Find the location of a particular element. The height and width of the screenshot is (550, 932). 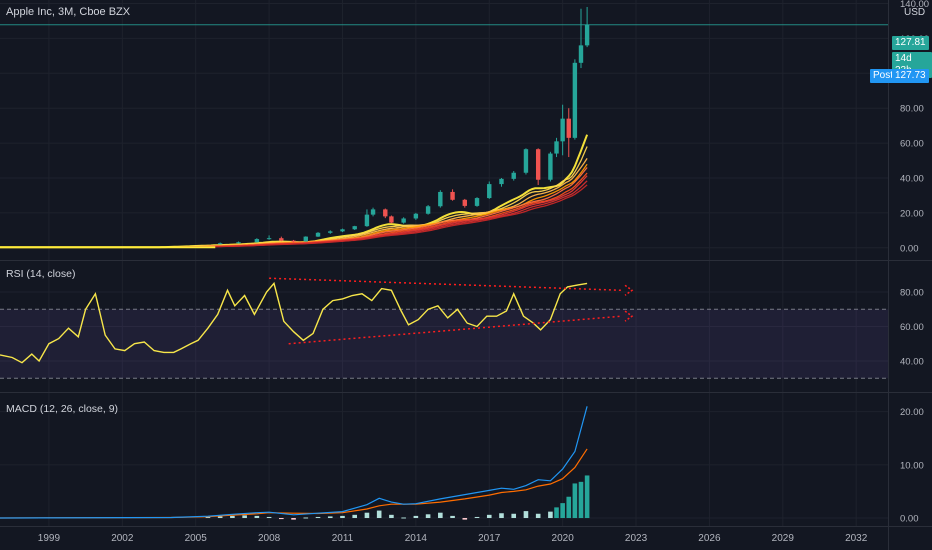

price-tick-label: 20.00 is located at coordinates (912, 213).